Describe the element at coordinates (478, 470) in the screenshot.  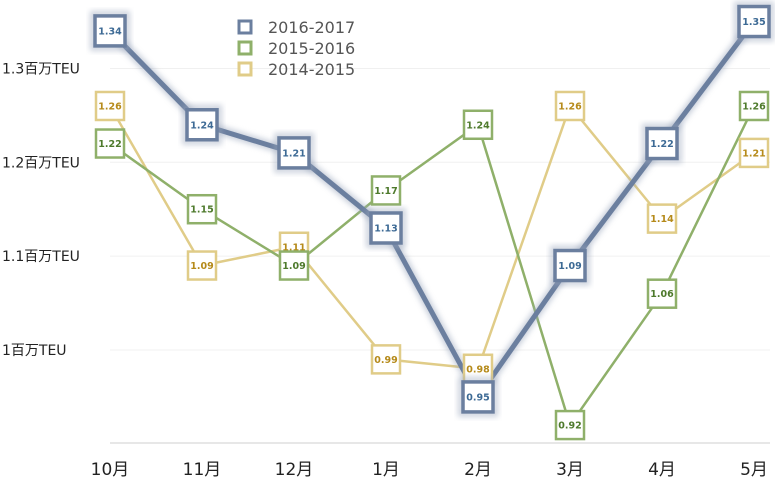
I see `x-tick-label: 2月` at that location.